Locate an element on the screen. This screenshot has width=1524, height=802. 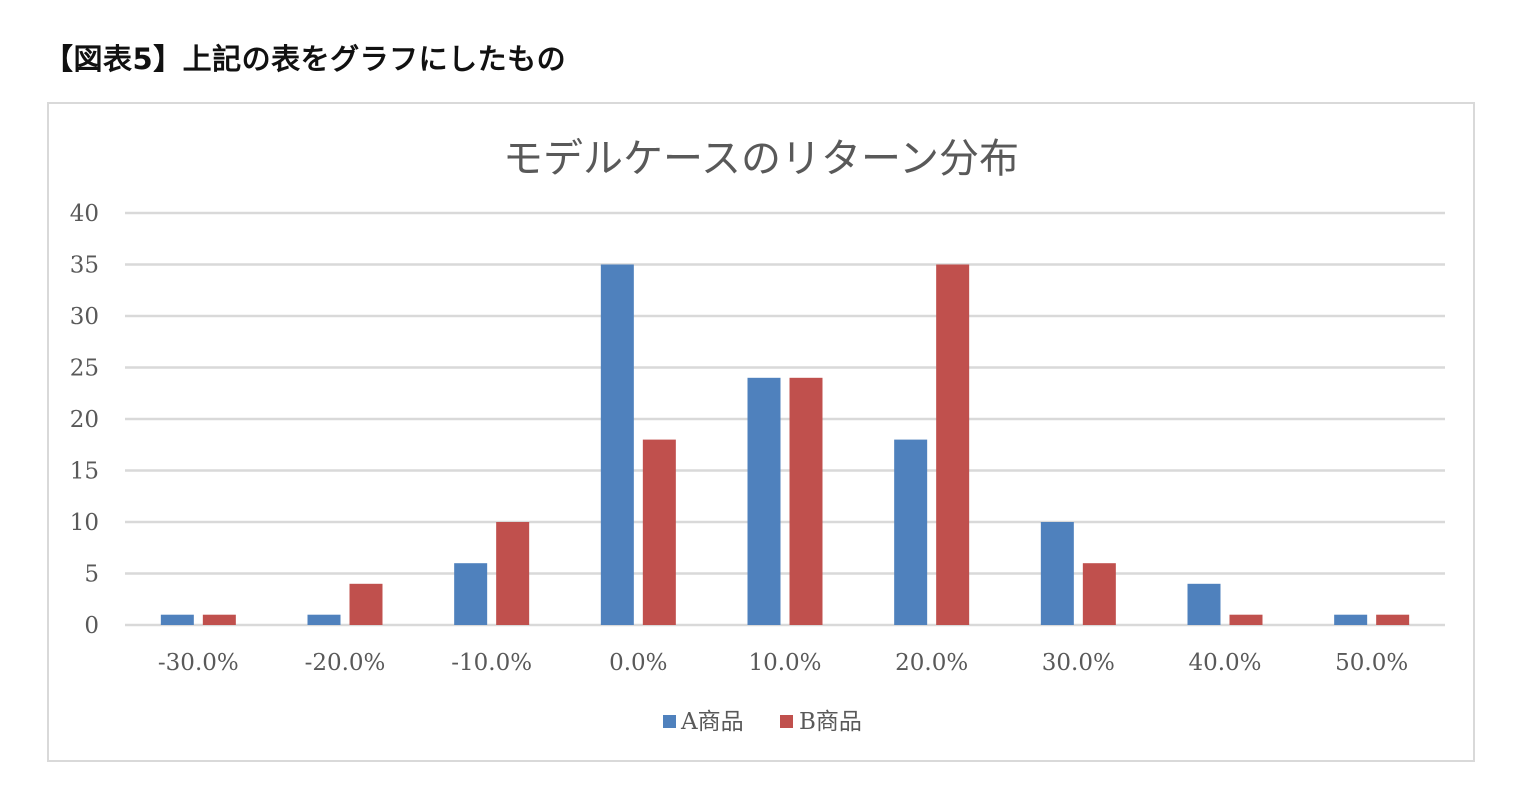
y-tick-label: 0 is located at coordinates (91, 626).